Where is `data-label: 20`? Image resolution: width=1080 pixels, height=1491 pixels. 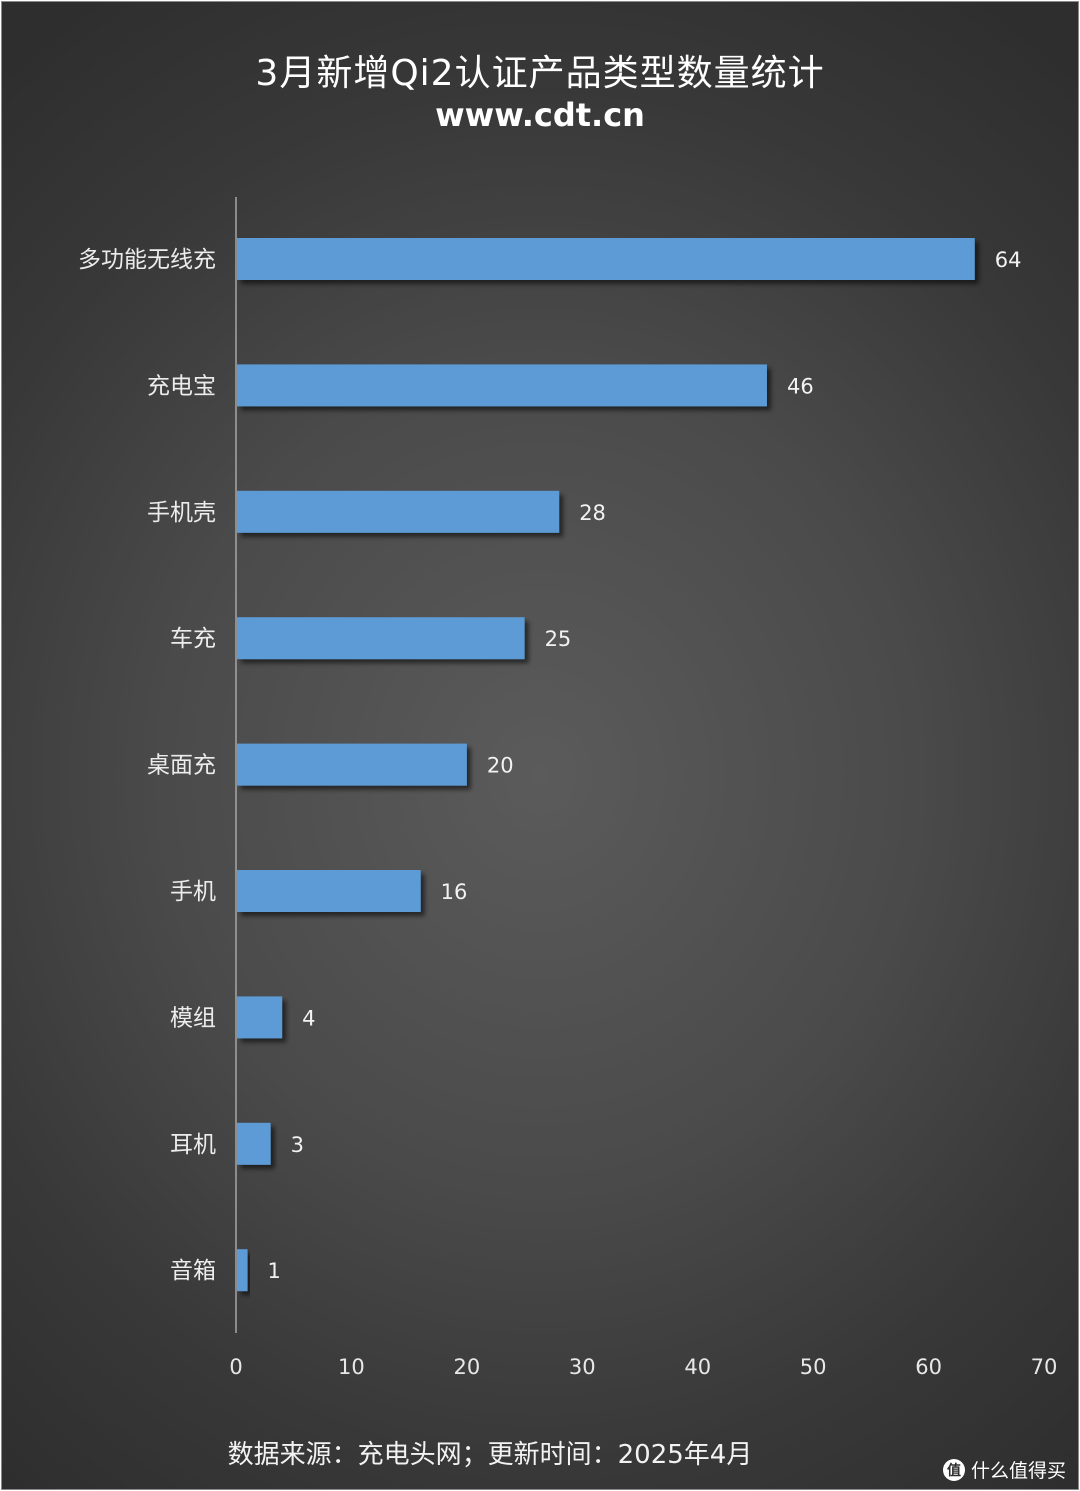
data-label: 20 is located at coordinates (500, 766).